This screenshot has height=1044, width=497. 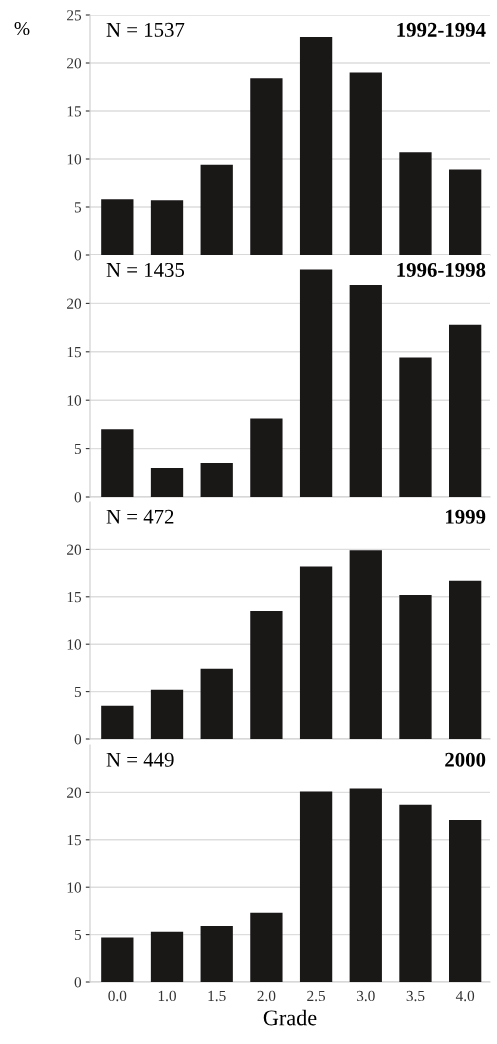 I want to click on chart-title: 1992-1994, so click(x=441, y=29).